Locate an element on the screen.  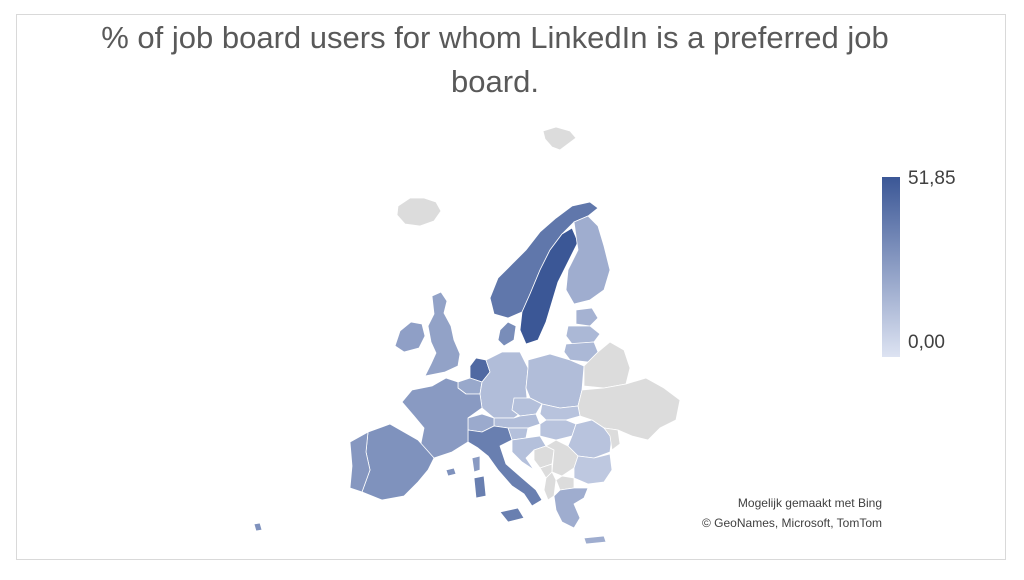
country-iceland is located at coordinates (419, 212).